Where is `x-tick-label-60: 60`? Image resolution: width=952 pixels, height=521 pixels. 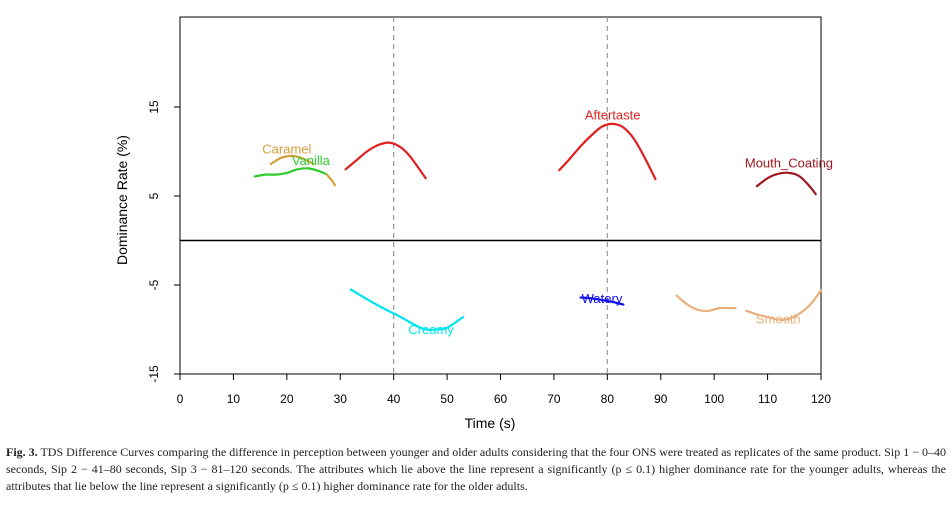
x-tick-label-60: 60 is located at coordinates (501, 399).